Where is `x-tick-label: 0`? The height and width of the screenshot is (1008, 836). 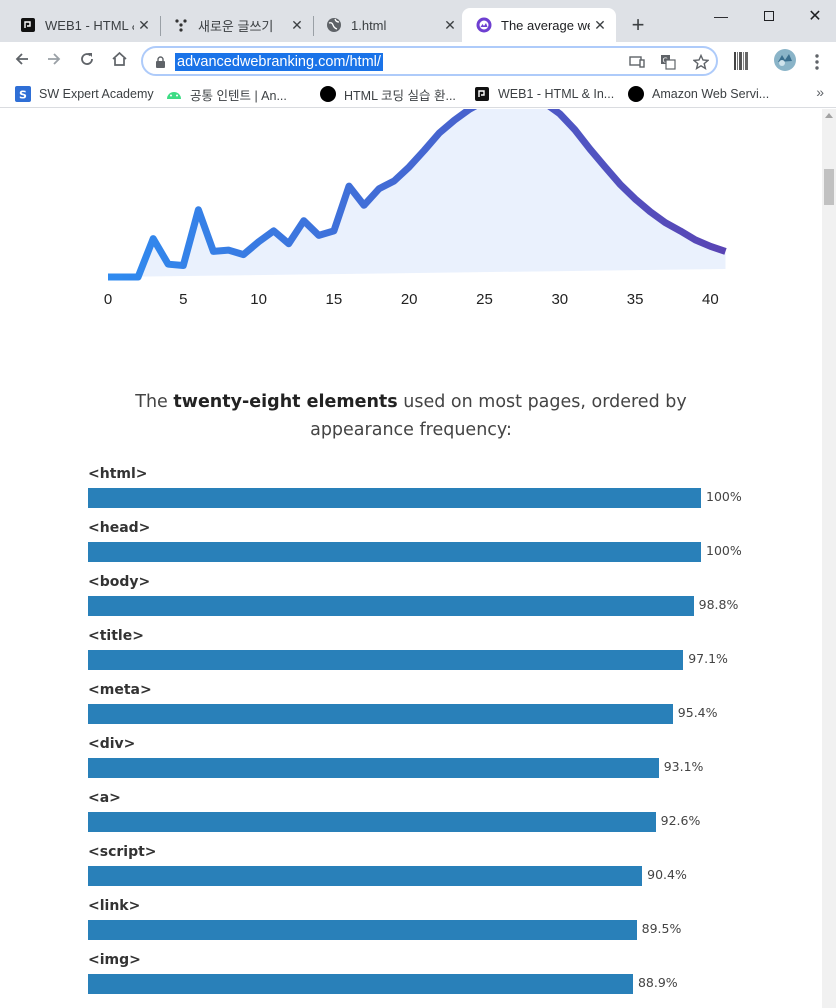 x-tick-label: 0 is located at coordinates (108, 299).